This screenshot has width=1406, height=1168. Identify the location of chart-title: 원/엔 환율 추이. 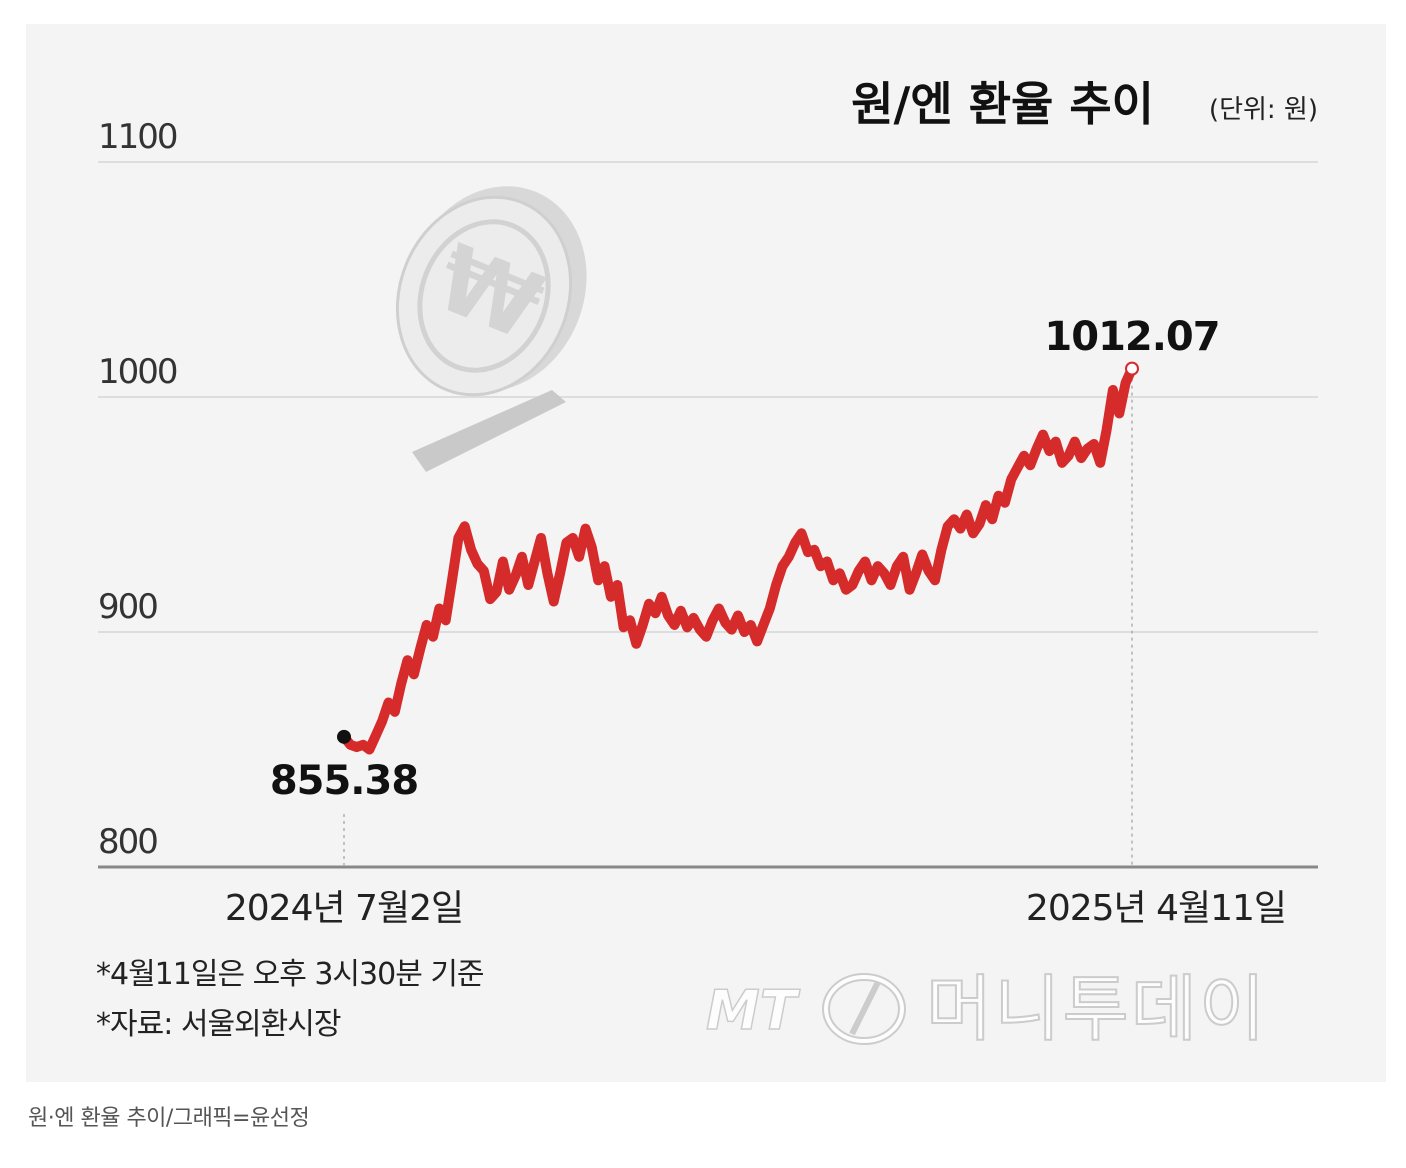
(1002, 104).